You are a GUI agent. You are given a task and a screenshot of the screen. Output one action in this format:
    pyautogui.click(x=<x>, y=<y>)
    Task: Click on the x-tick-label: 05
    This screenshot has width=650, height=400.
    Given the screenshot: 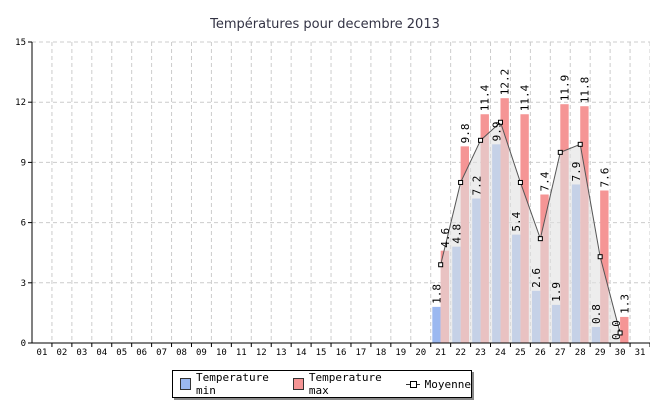 What is the action you would take?
    pyautogui.click(x=121, y=353)
    